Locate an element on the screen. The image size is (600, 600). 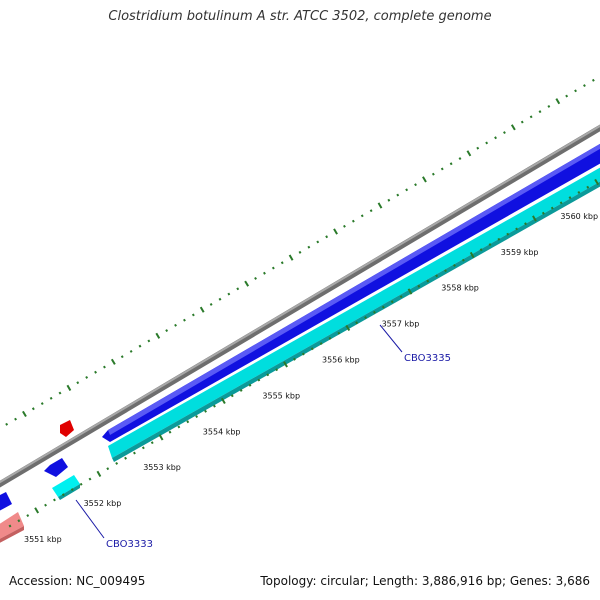
scale-label: 3551 kbp is located at coordinates (43, 539).